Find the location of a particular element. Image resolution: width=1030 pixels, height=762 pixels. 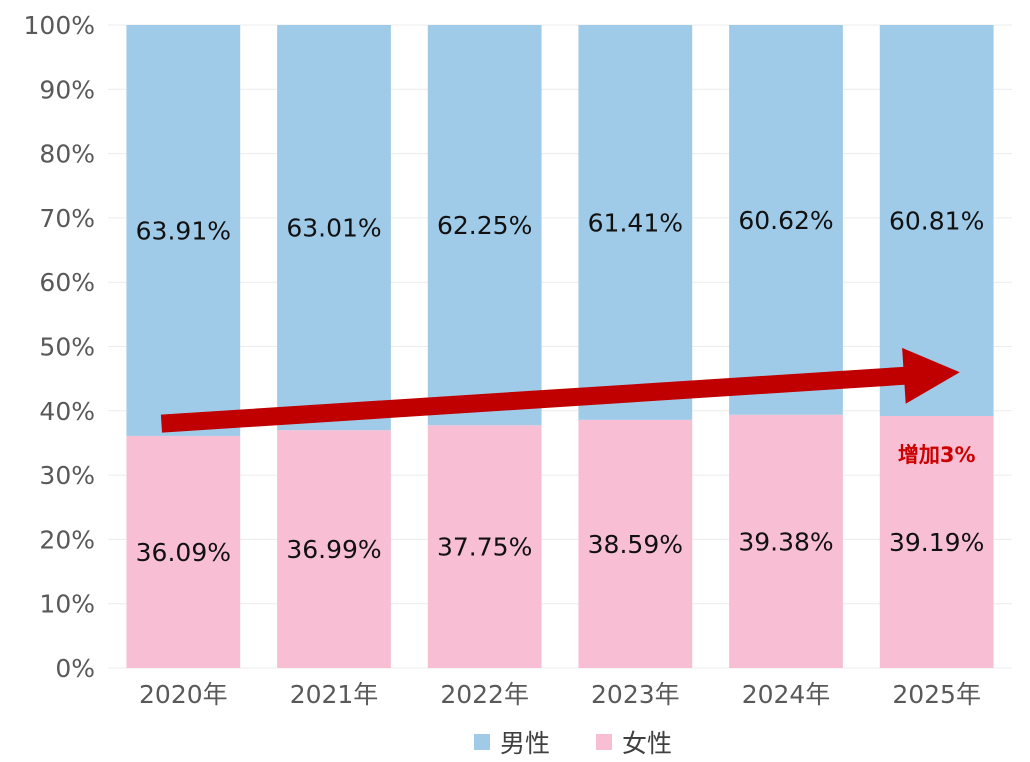

trend-arrow is located at coordinates (560, 390).